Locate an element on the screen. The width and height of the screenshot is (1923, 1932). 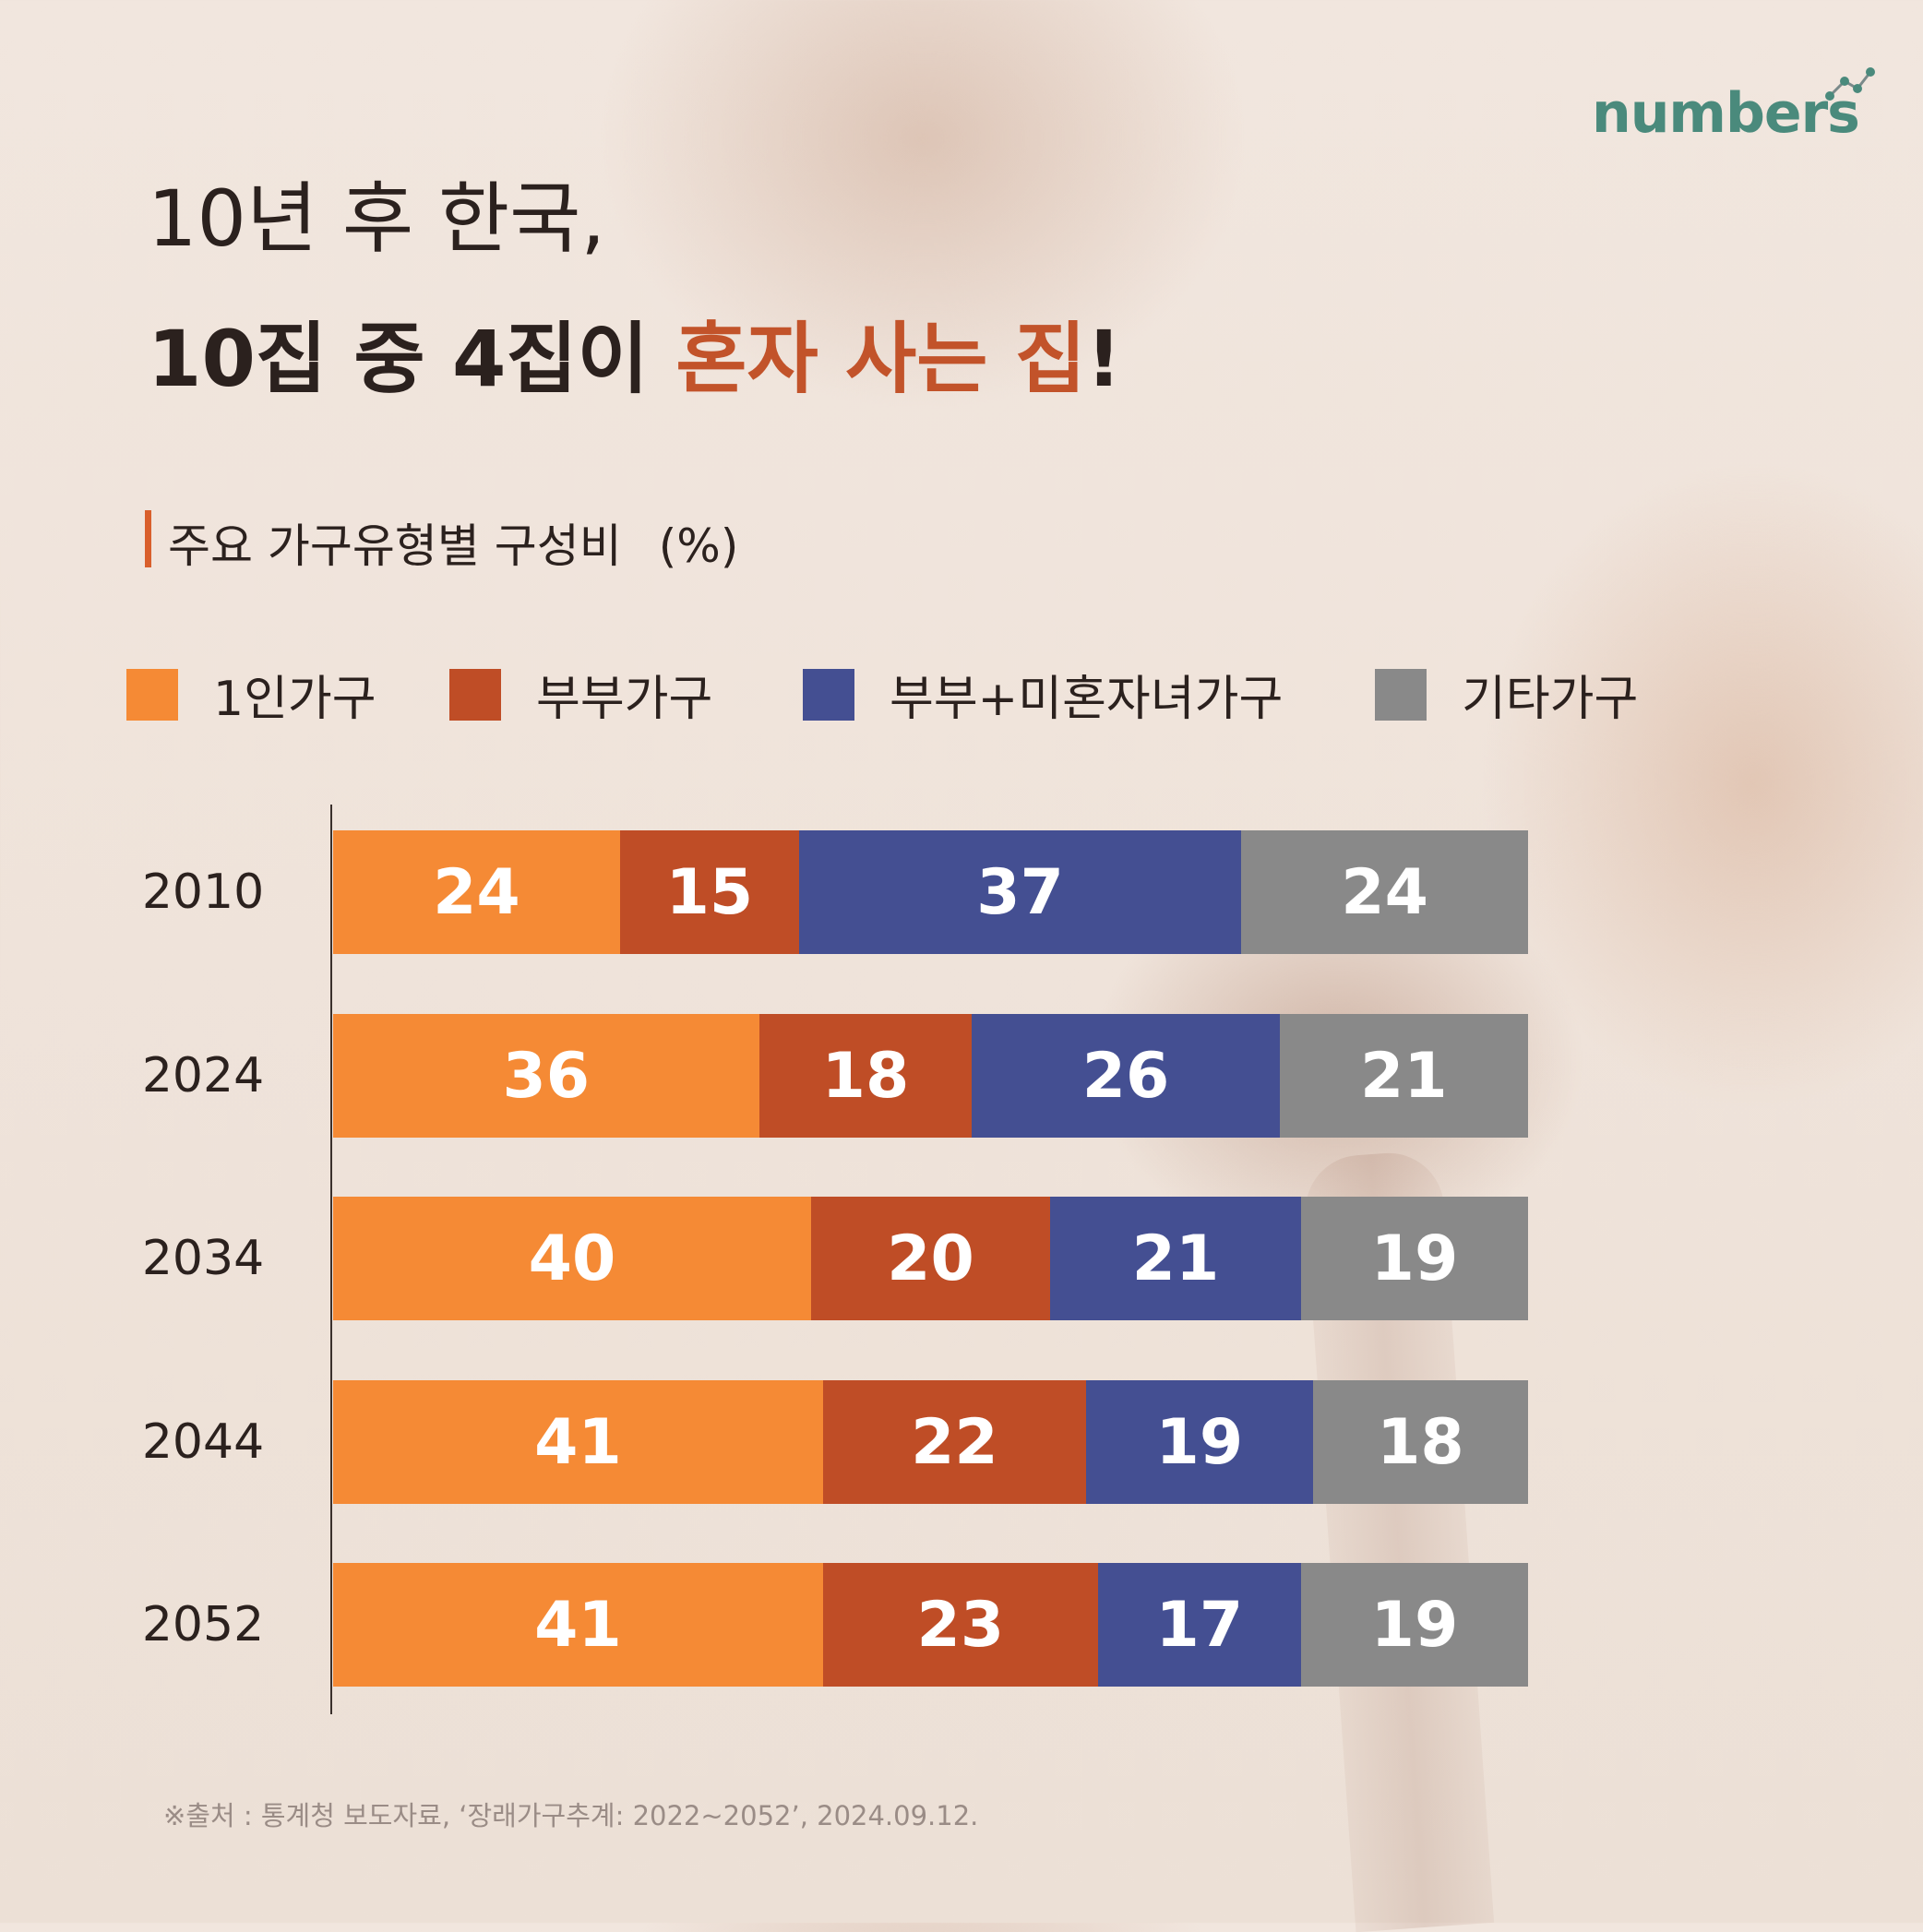
bar-row-2052: 41 23 17 19 is located at coordinates (930, 1625).